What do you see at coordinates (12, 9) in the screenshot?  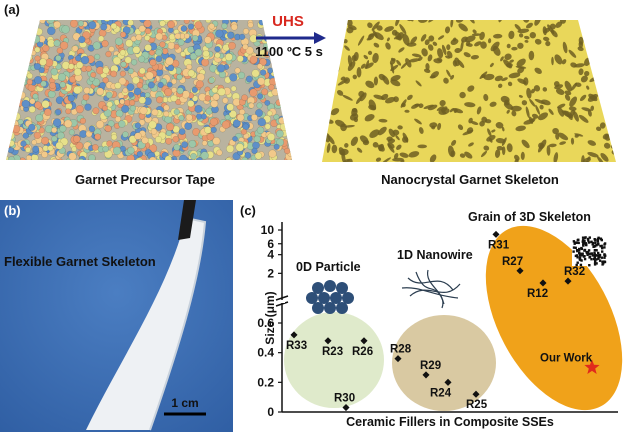 I see `panel-a-label: (a)` at bounding box center [12, 9].